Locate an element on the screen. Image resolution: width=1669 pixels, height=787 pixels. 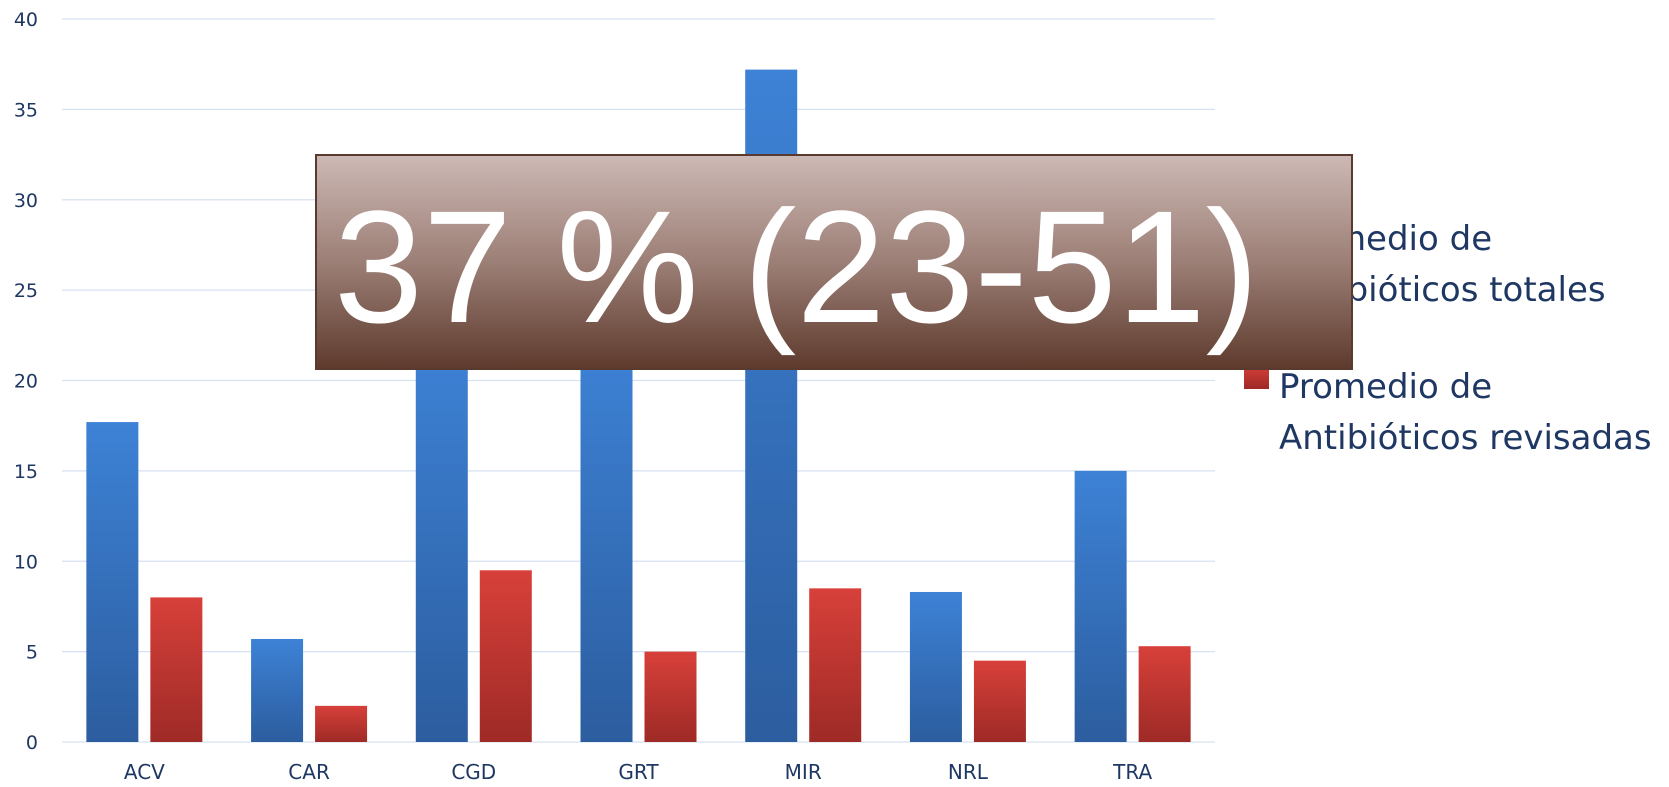
bar-totales-car is located at coordinates (277, 690).